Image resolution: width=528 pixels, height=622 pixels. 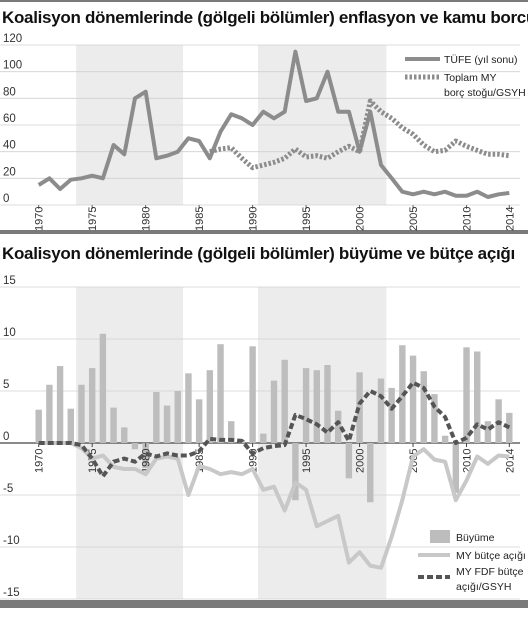 What do you see at coordinates (284, 401) in the screenshot?
I see `growth-bar-1993` at bounding box center [284, 401].